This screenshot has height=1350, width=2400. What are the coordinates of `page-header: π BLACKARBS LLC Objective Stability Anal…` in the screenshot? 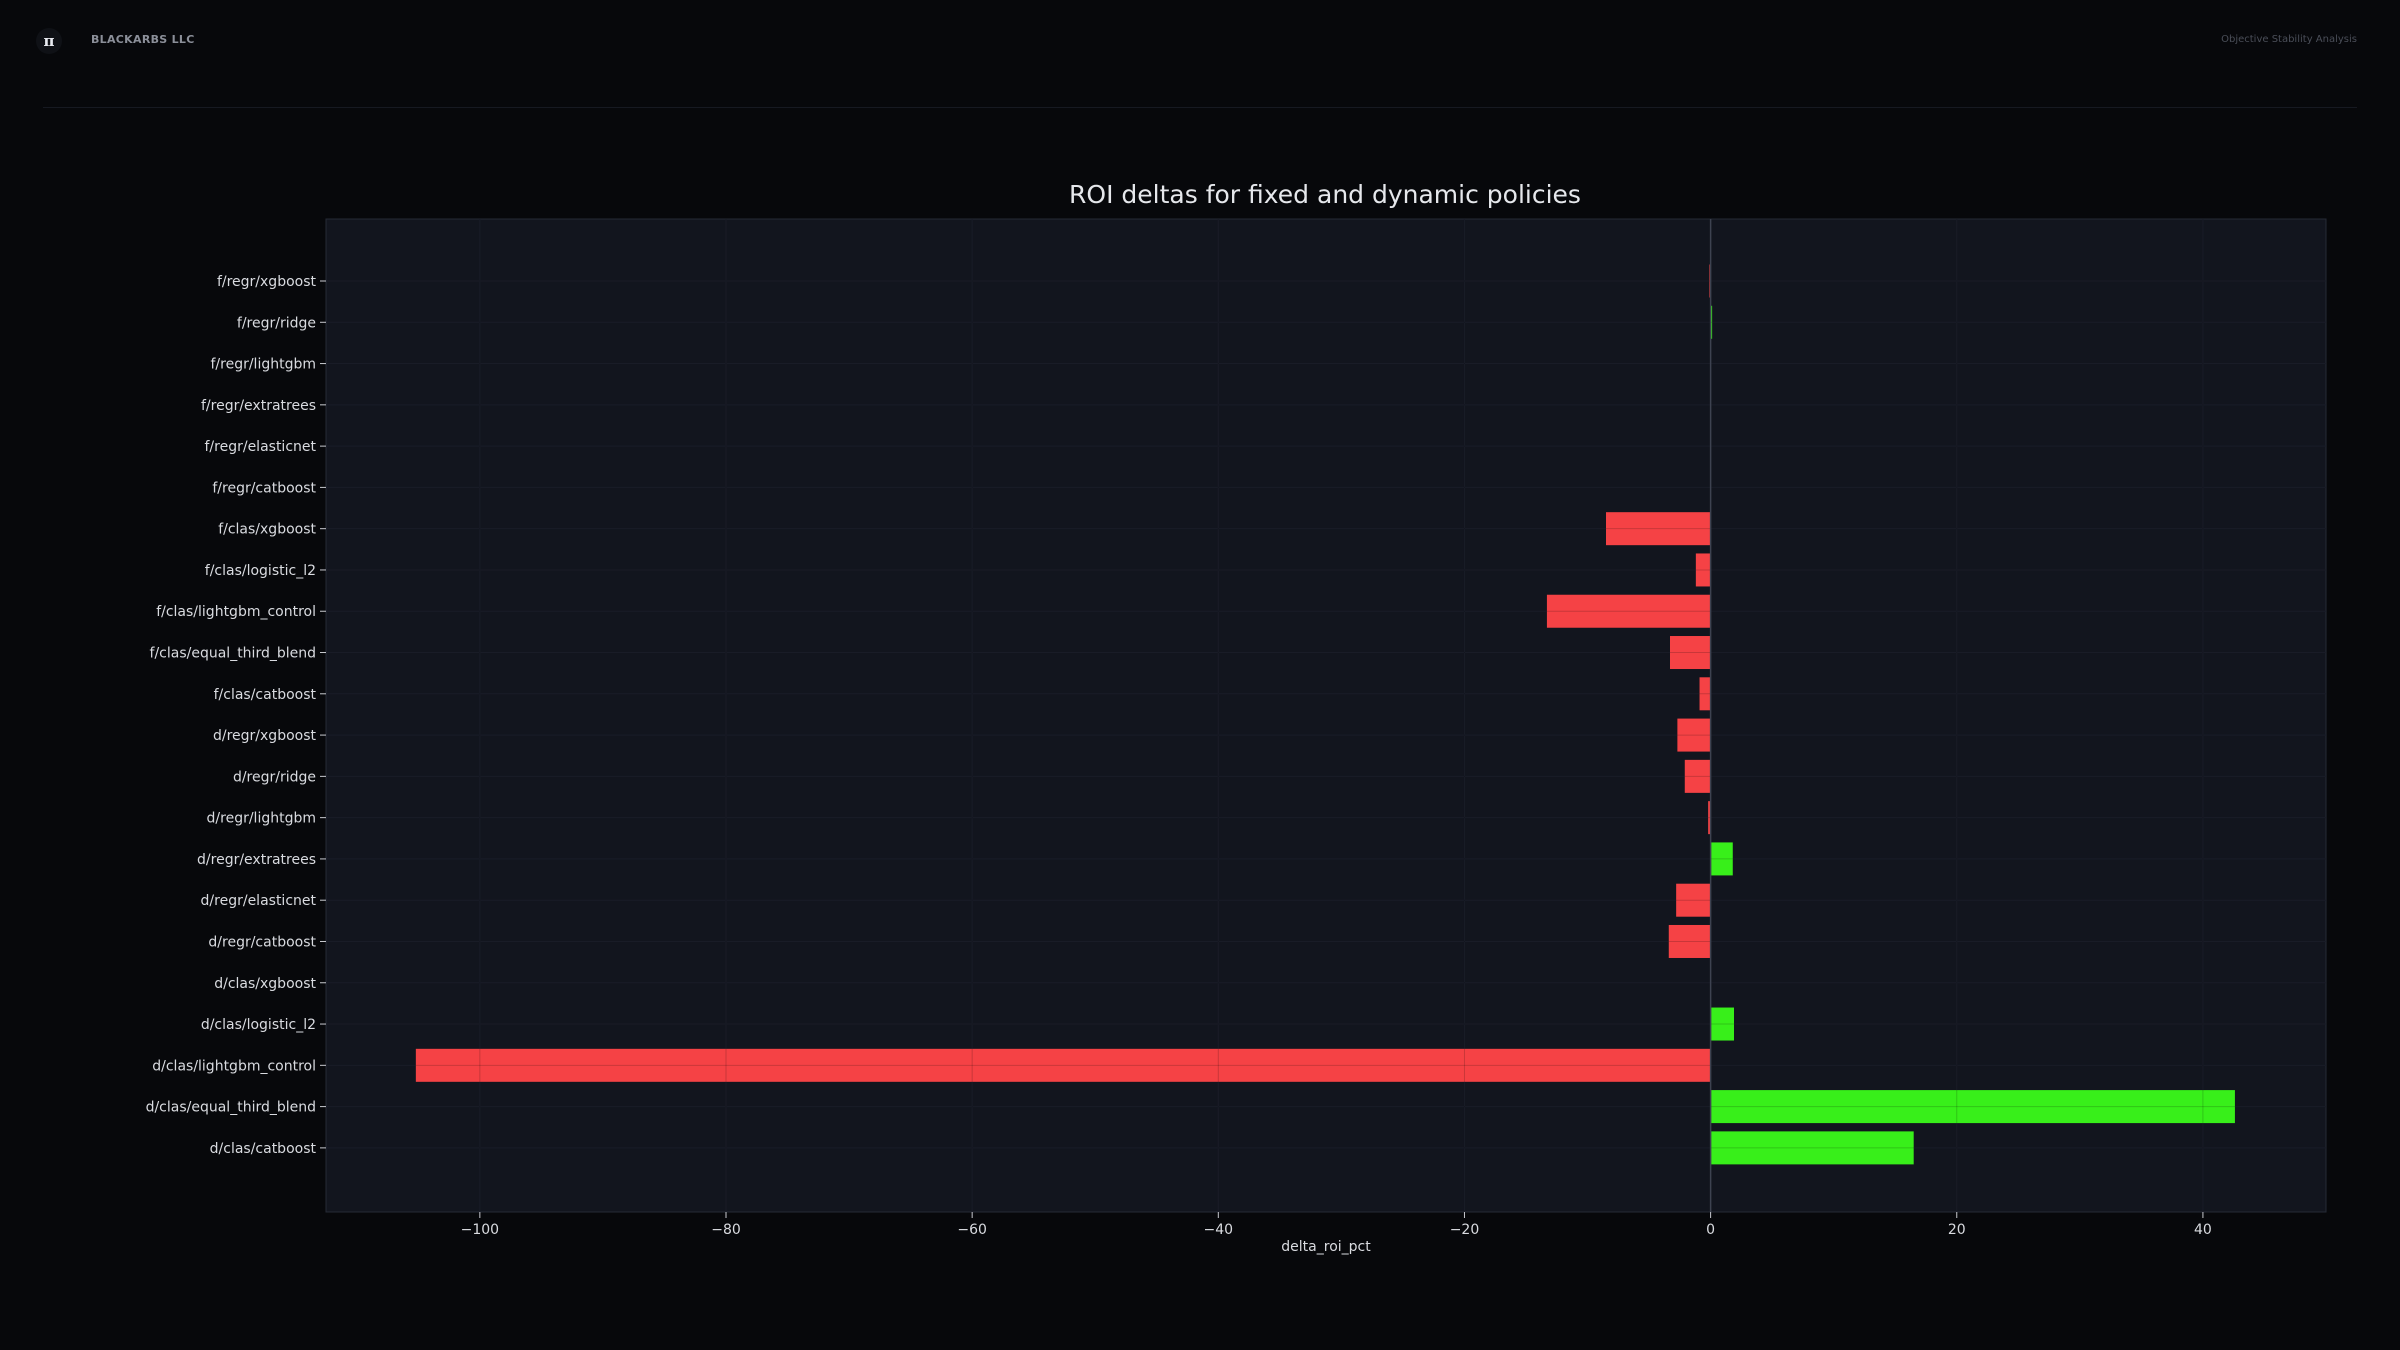 It's located at (1200, 54).